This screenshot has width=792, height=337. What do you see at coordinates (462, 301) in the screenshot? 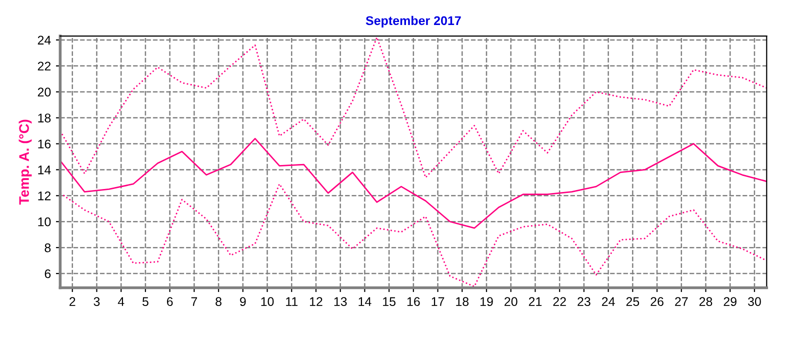
I see `x-tick-label: 18` at bounding box center [462, 301].